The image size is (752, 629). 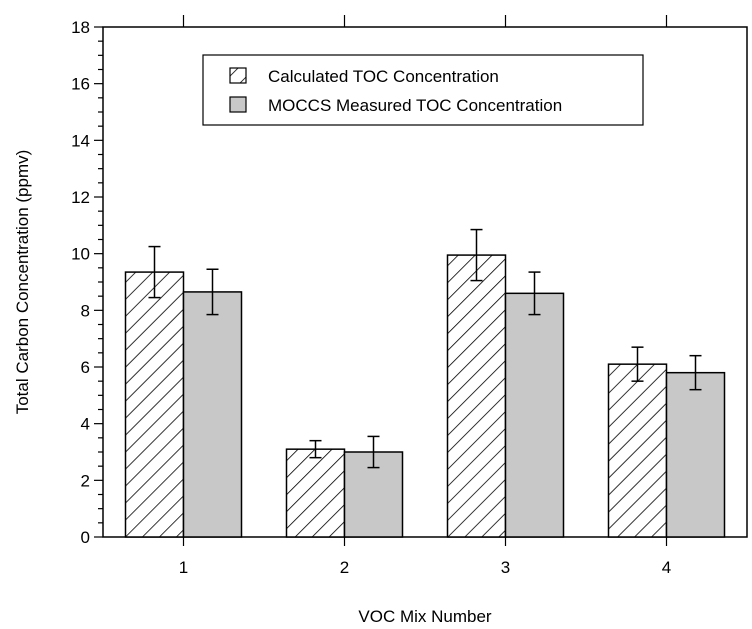 I want to click on y-axis: 0 2 4 6 8 10 12 14 16 18, so click(x=87, y=282).